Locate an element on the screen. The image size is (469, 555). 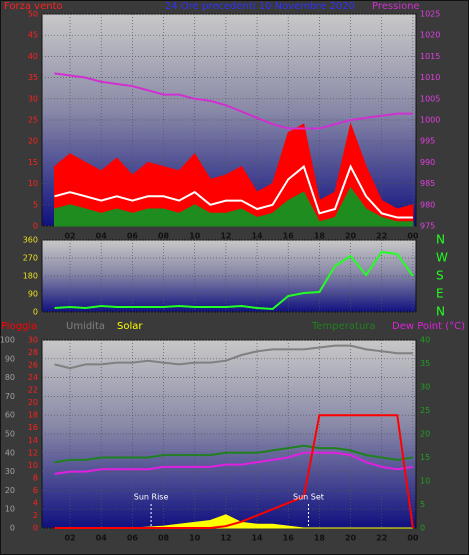
y2-tick-label: 0 is located at coordinates (422, 528).